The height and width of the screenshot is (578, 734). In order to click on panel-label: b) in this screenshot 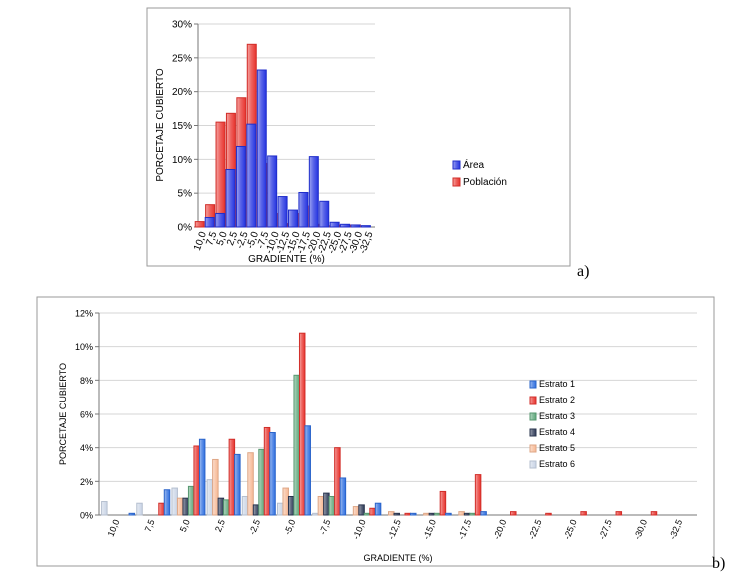, I will do `click(718, 563)`.